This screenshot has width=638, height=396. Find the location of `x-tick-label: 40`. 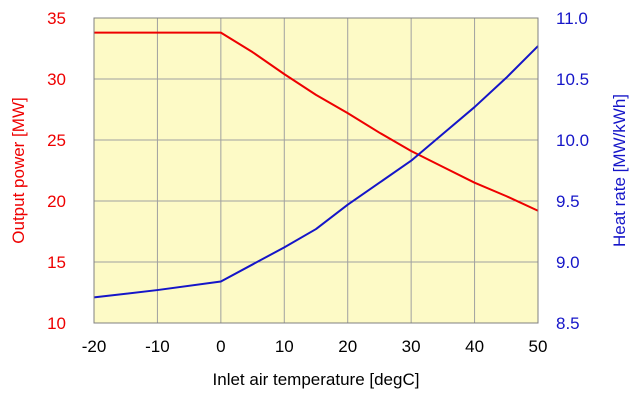

x-tick-label: 40 is located at coordinates (474, 346).